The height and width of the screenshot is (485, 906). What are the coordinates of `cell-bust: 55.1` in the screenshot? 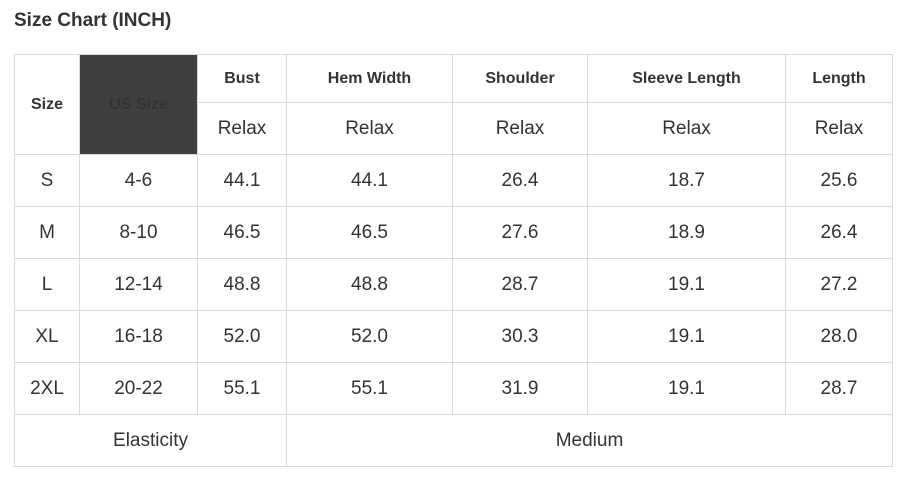 It's located at (242, 388).